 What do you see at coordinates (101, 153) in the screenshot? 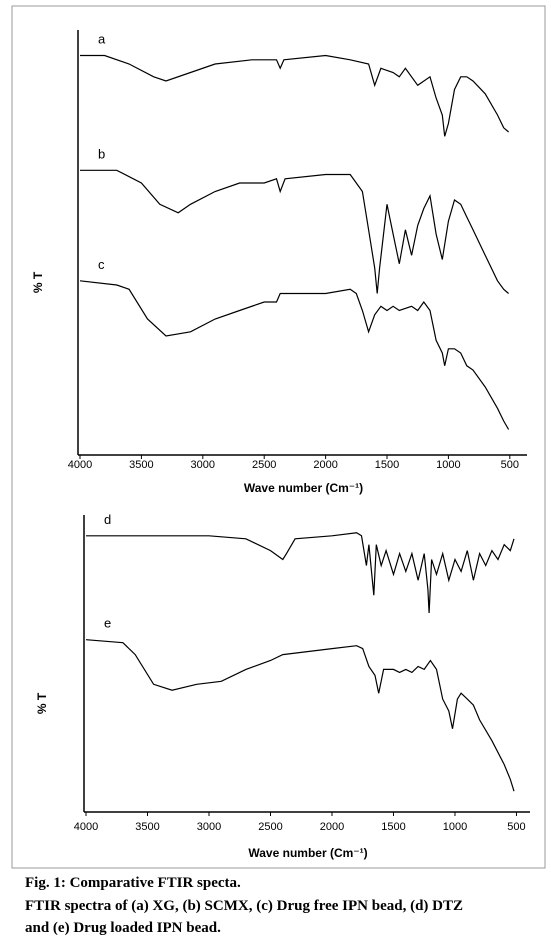
I see `curve-label: b` at bounding box center [101, 153].